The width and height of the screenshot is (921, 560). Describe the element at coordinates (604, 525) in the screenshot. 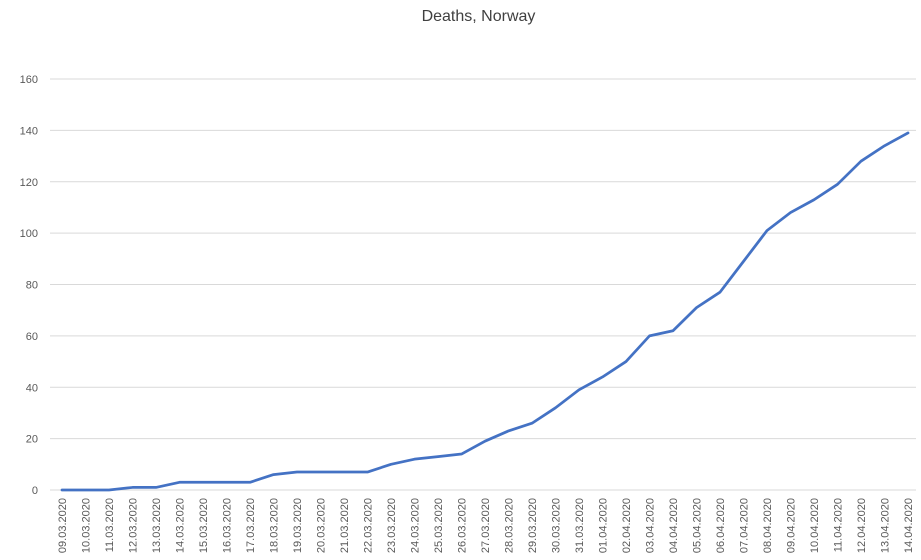

I see `x-tick-label: 01.04.2020` at that location.